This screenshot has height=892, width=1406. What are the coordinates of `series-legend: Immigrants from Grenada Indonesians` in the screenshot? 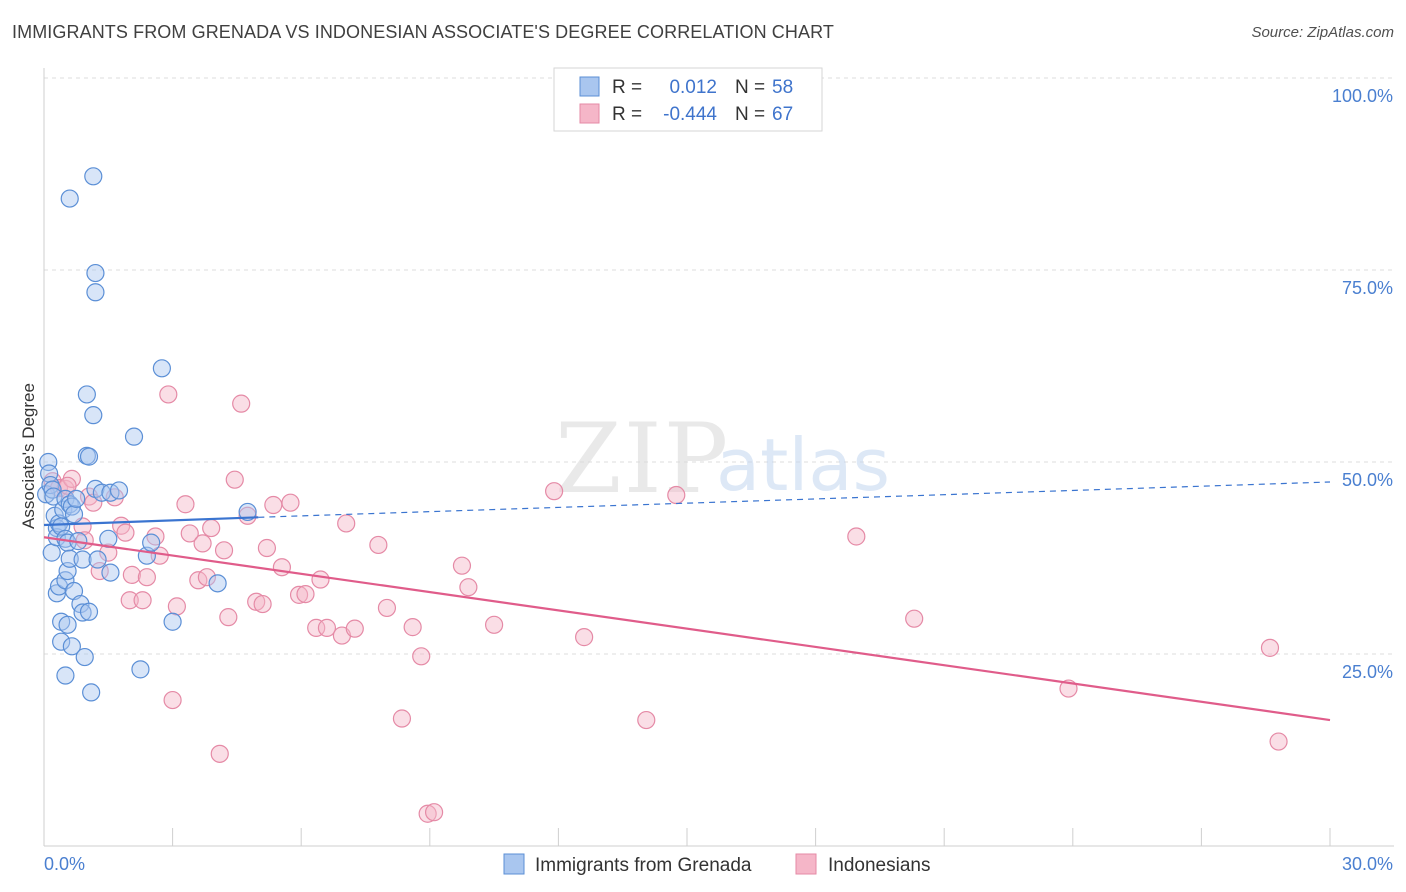 It's located at (716, 864).